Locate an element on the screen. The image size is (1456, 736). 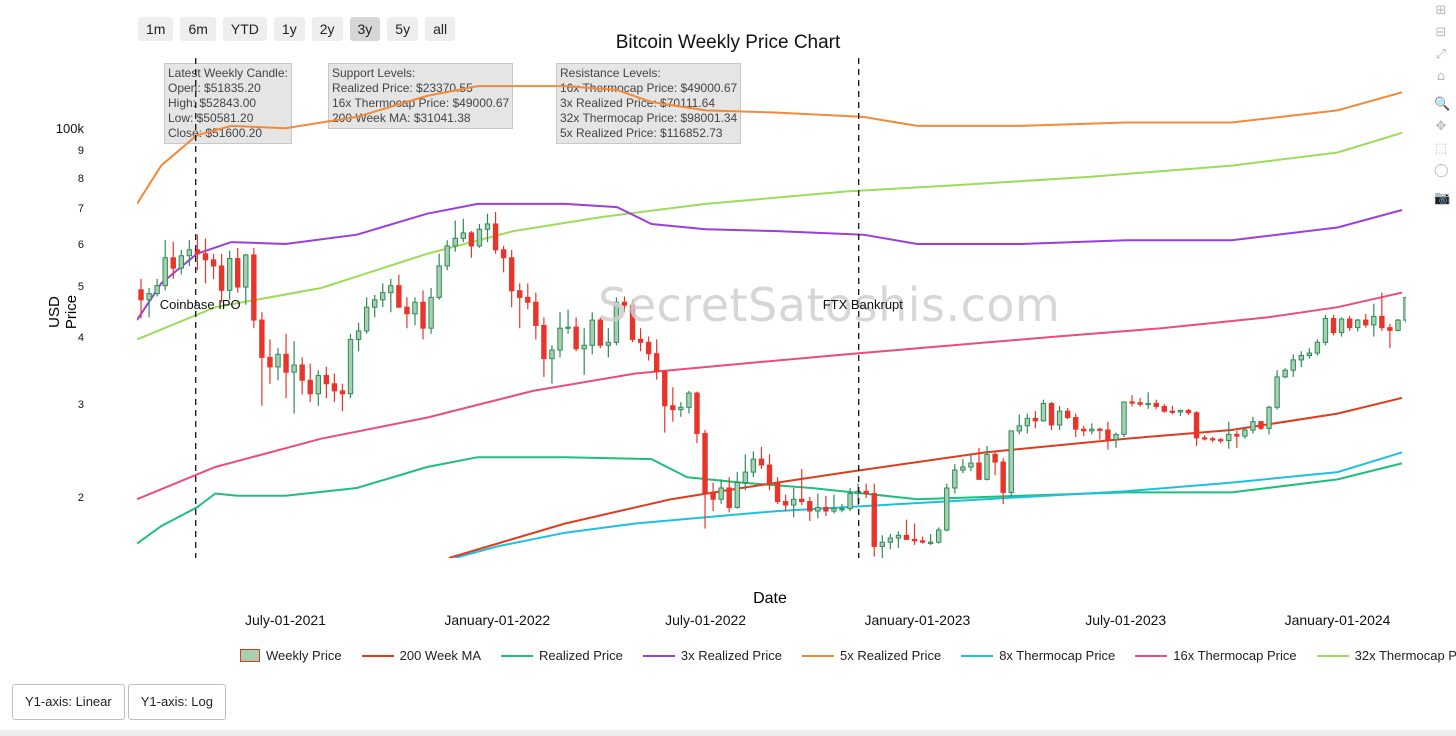
box-select-icon: ⬚ is located at coordinates (1441, 148).